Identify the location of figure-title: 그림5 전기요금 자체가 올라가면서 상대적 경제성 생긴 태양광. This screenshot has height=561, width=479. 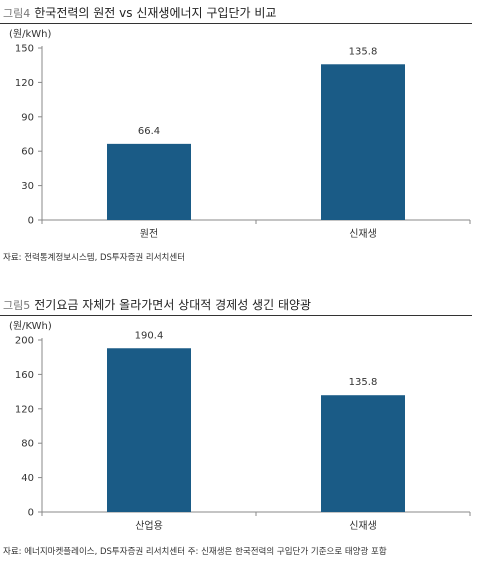
(157, 304).